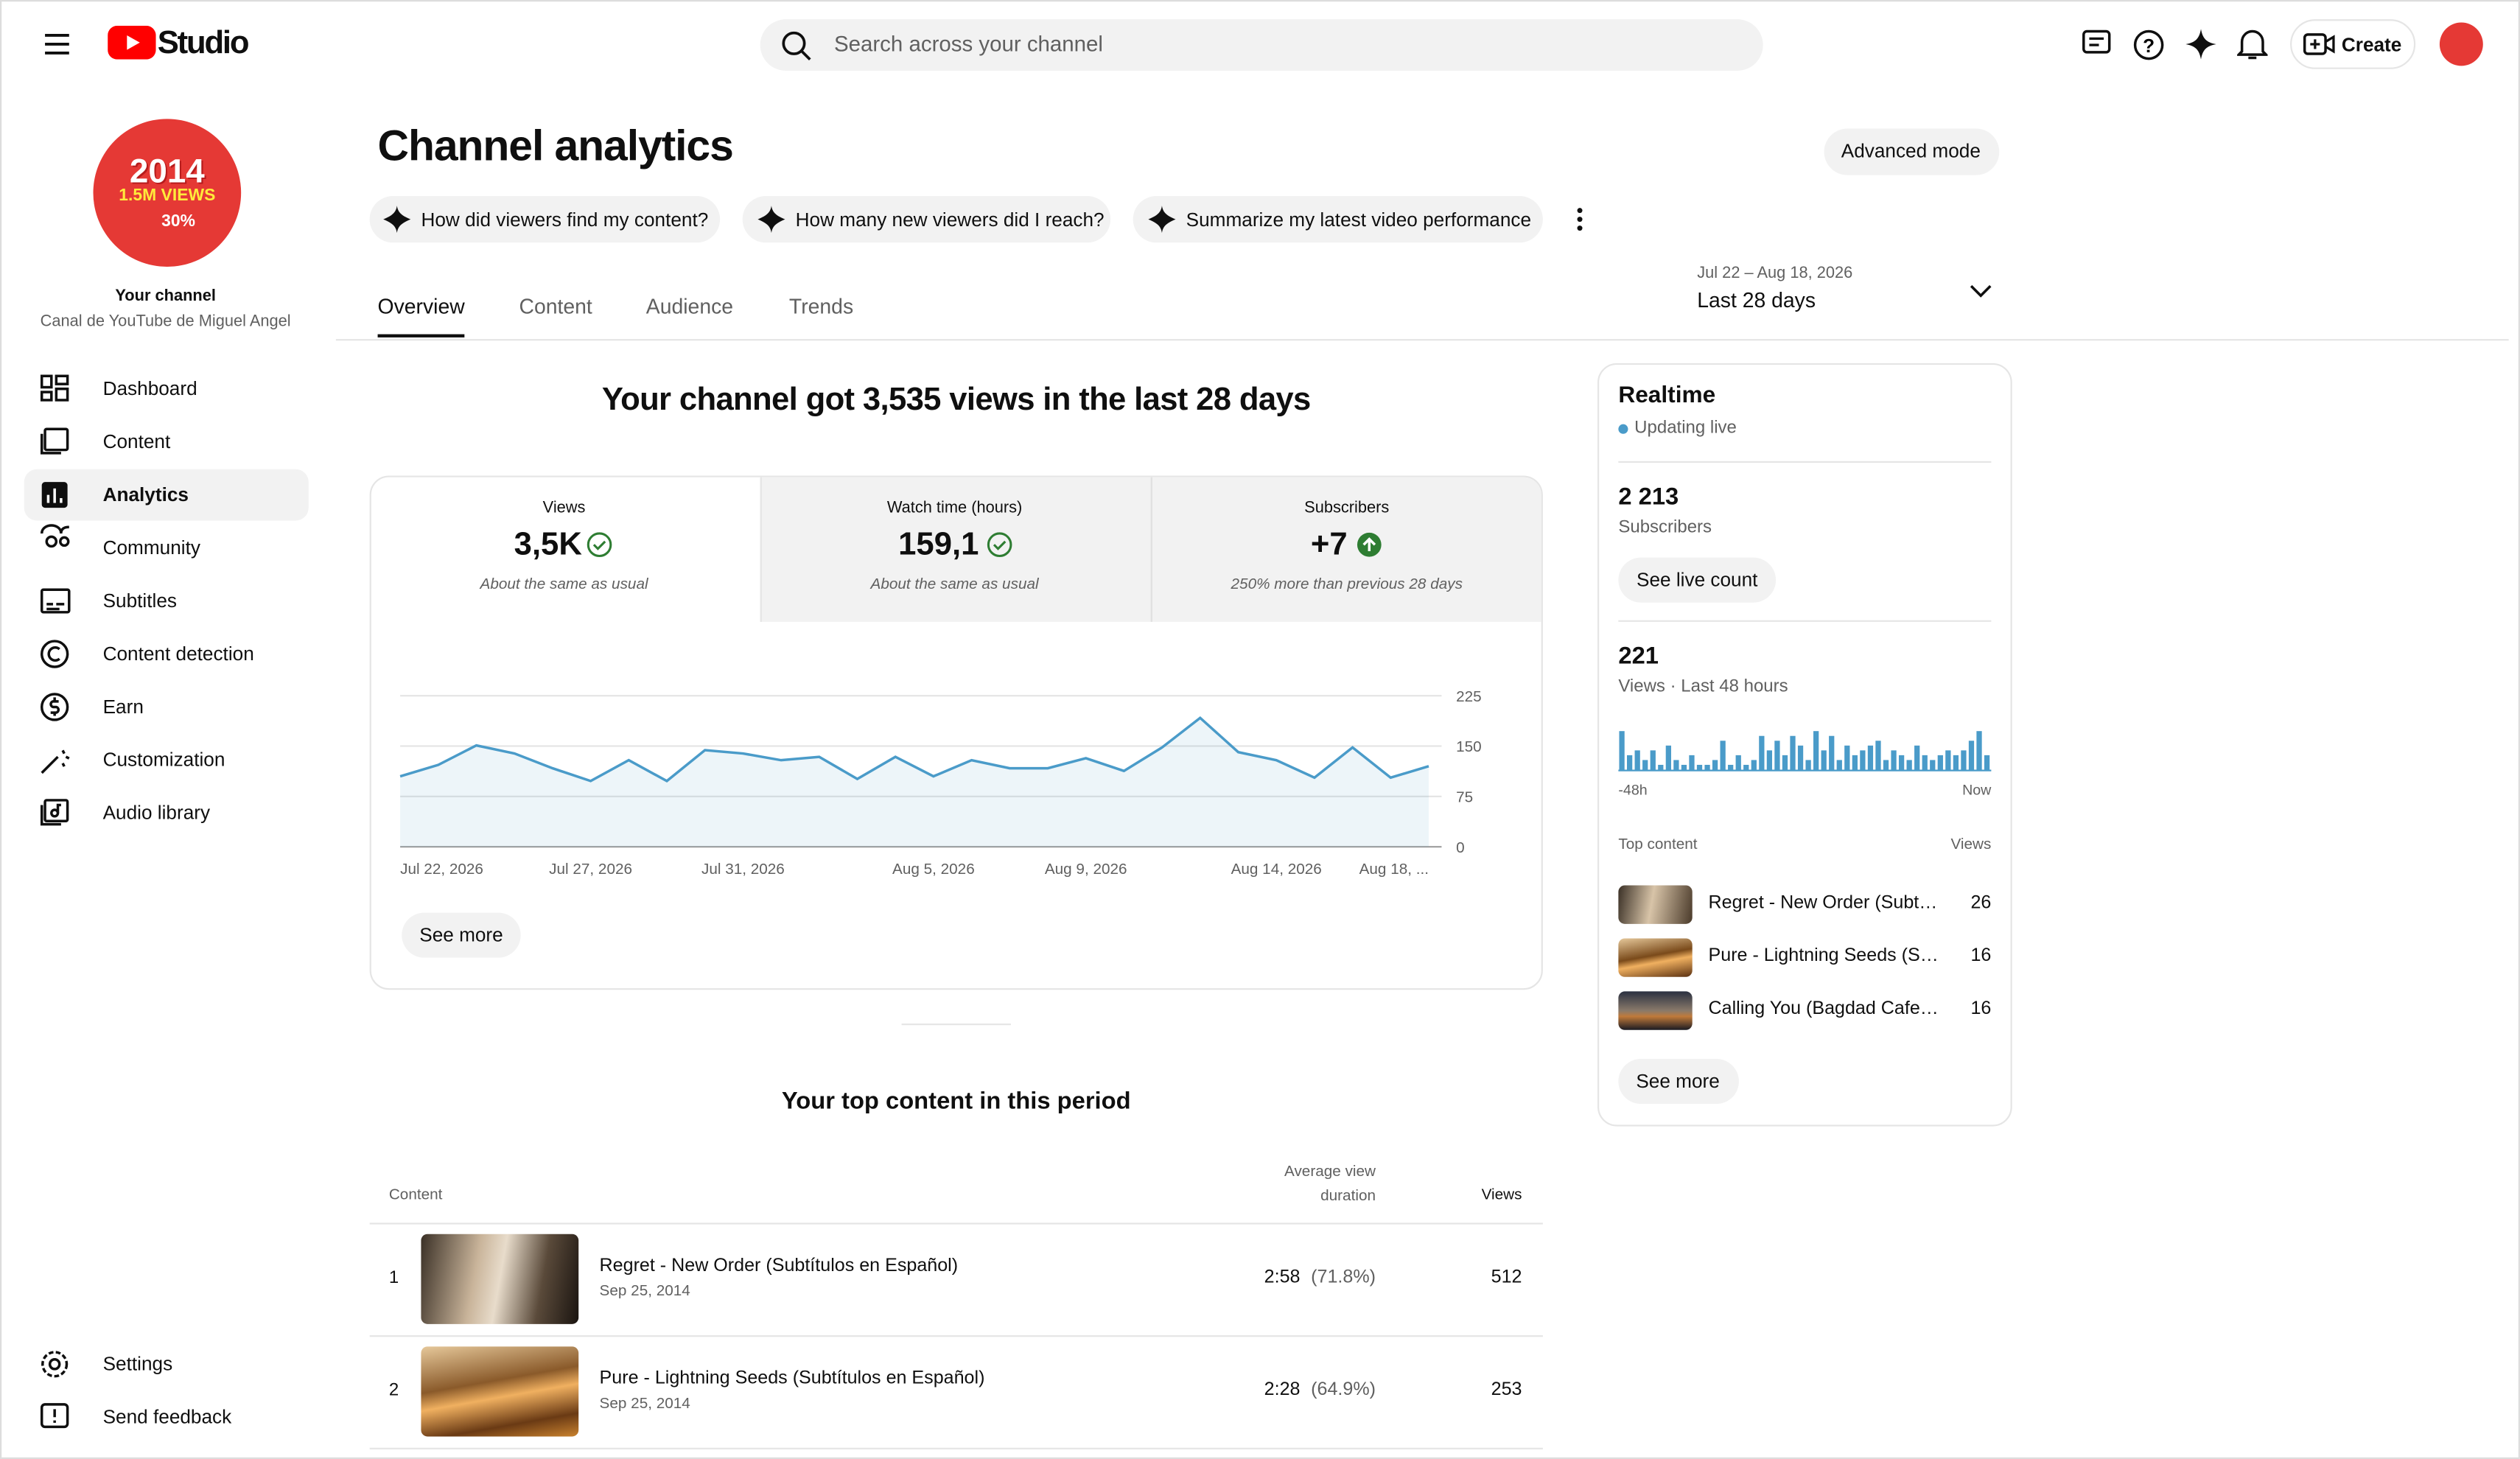  What do you see at coordinates (2200, 44) in the screenshot?
I see `ai-icon` at bounding box center [2200, 44].